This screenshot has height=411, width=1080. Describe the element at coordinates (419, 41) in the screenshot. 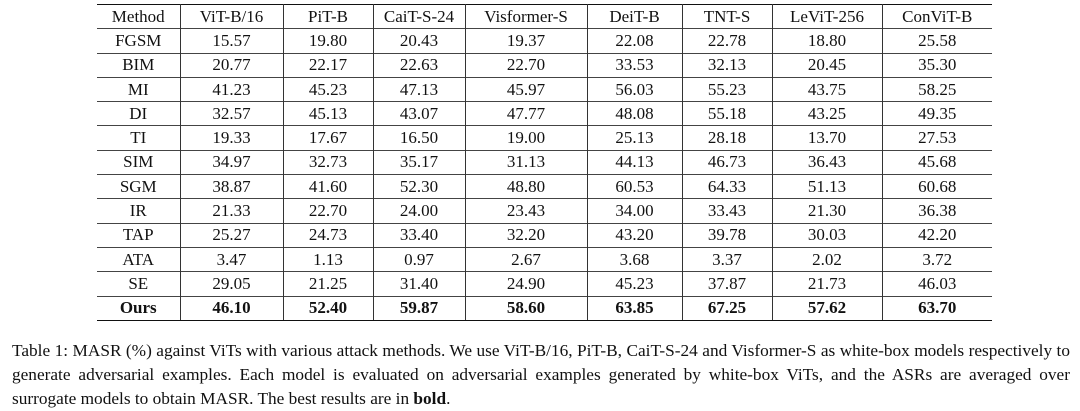

I see `table-cell: 20.43` at that location.